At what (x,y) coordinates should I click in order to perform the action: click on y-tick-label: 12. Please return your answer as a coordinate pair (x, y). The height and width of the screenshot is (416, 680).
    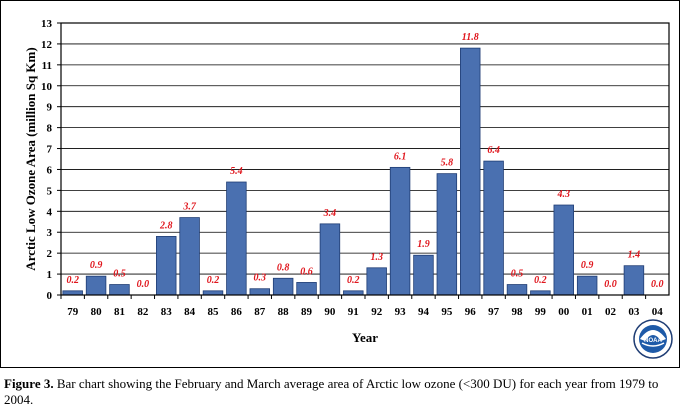
    Looking at the image, I should click on (47, 45).